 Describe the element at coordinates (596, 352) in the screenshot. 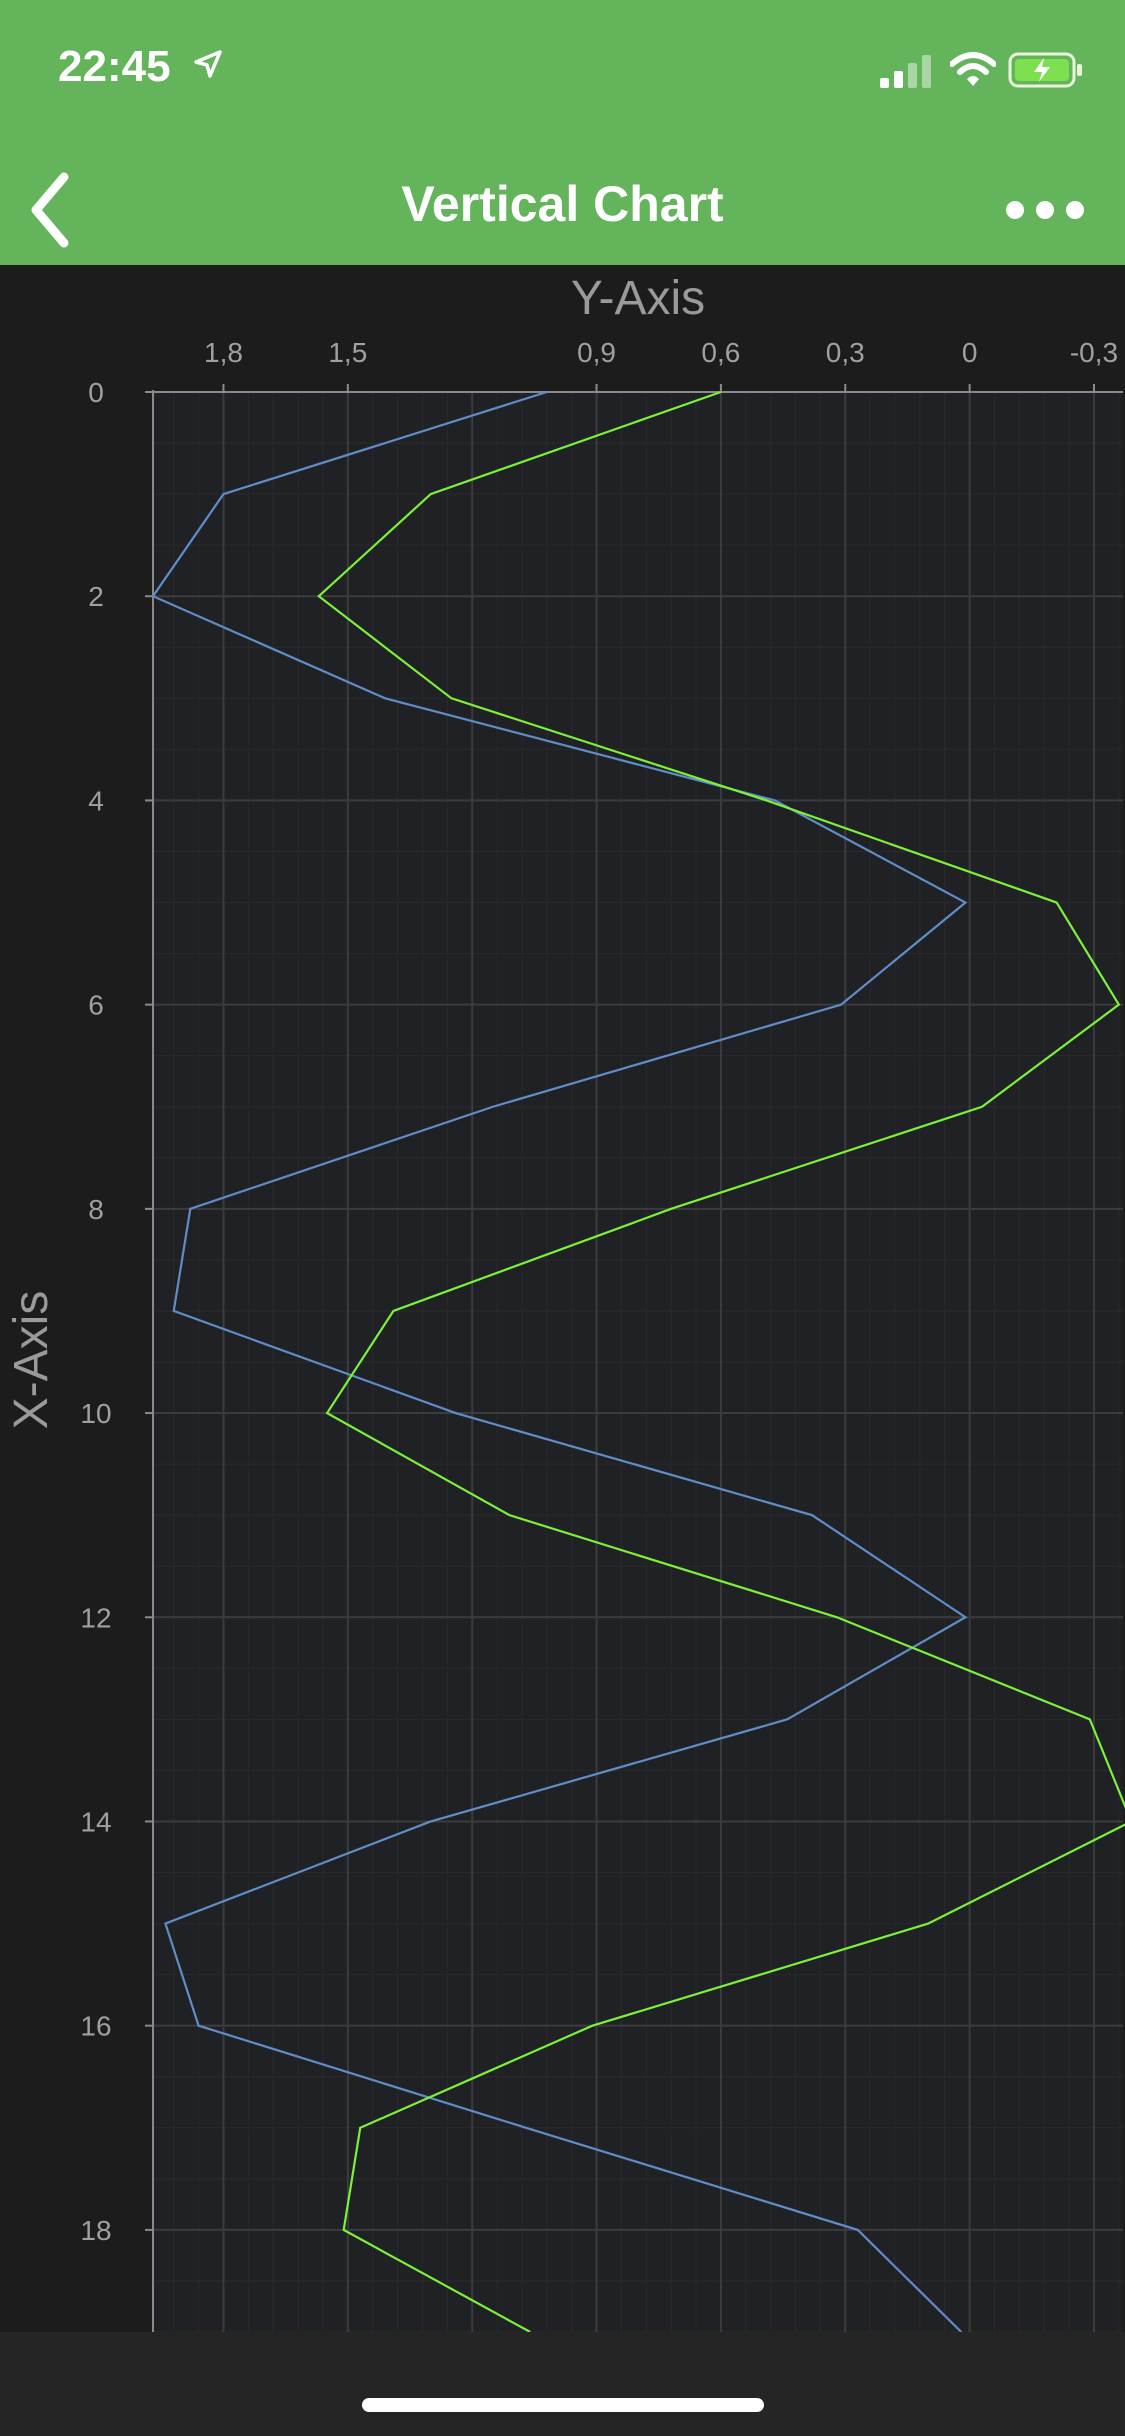

I see `y-tick-label: 0,9` at that location.